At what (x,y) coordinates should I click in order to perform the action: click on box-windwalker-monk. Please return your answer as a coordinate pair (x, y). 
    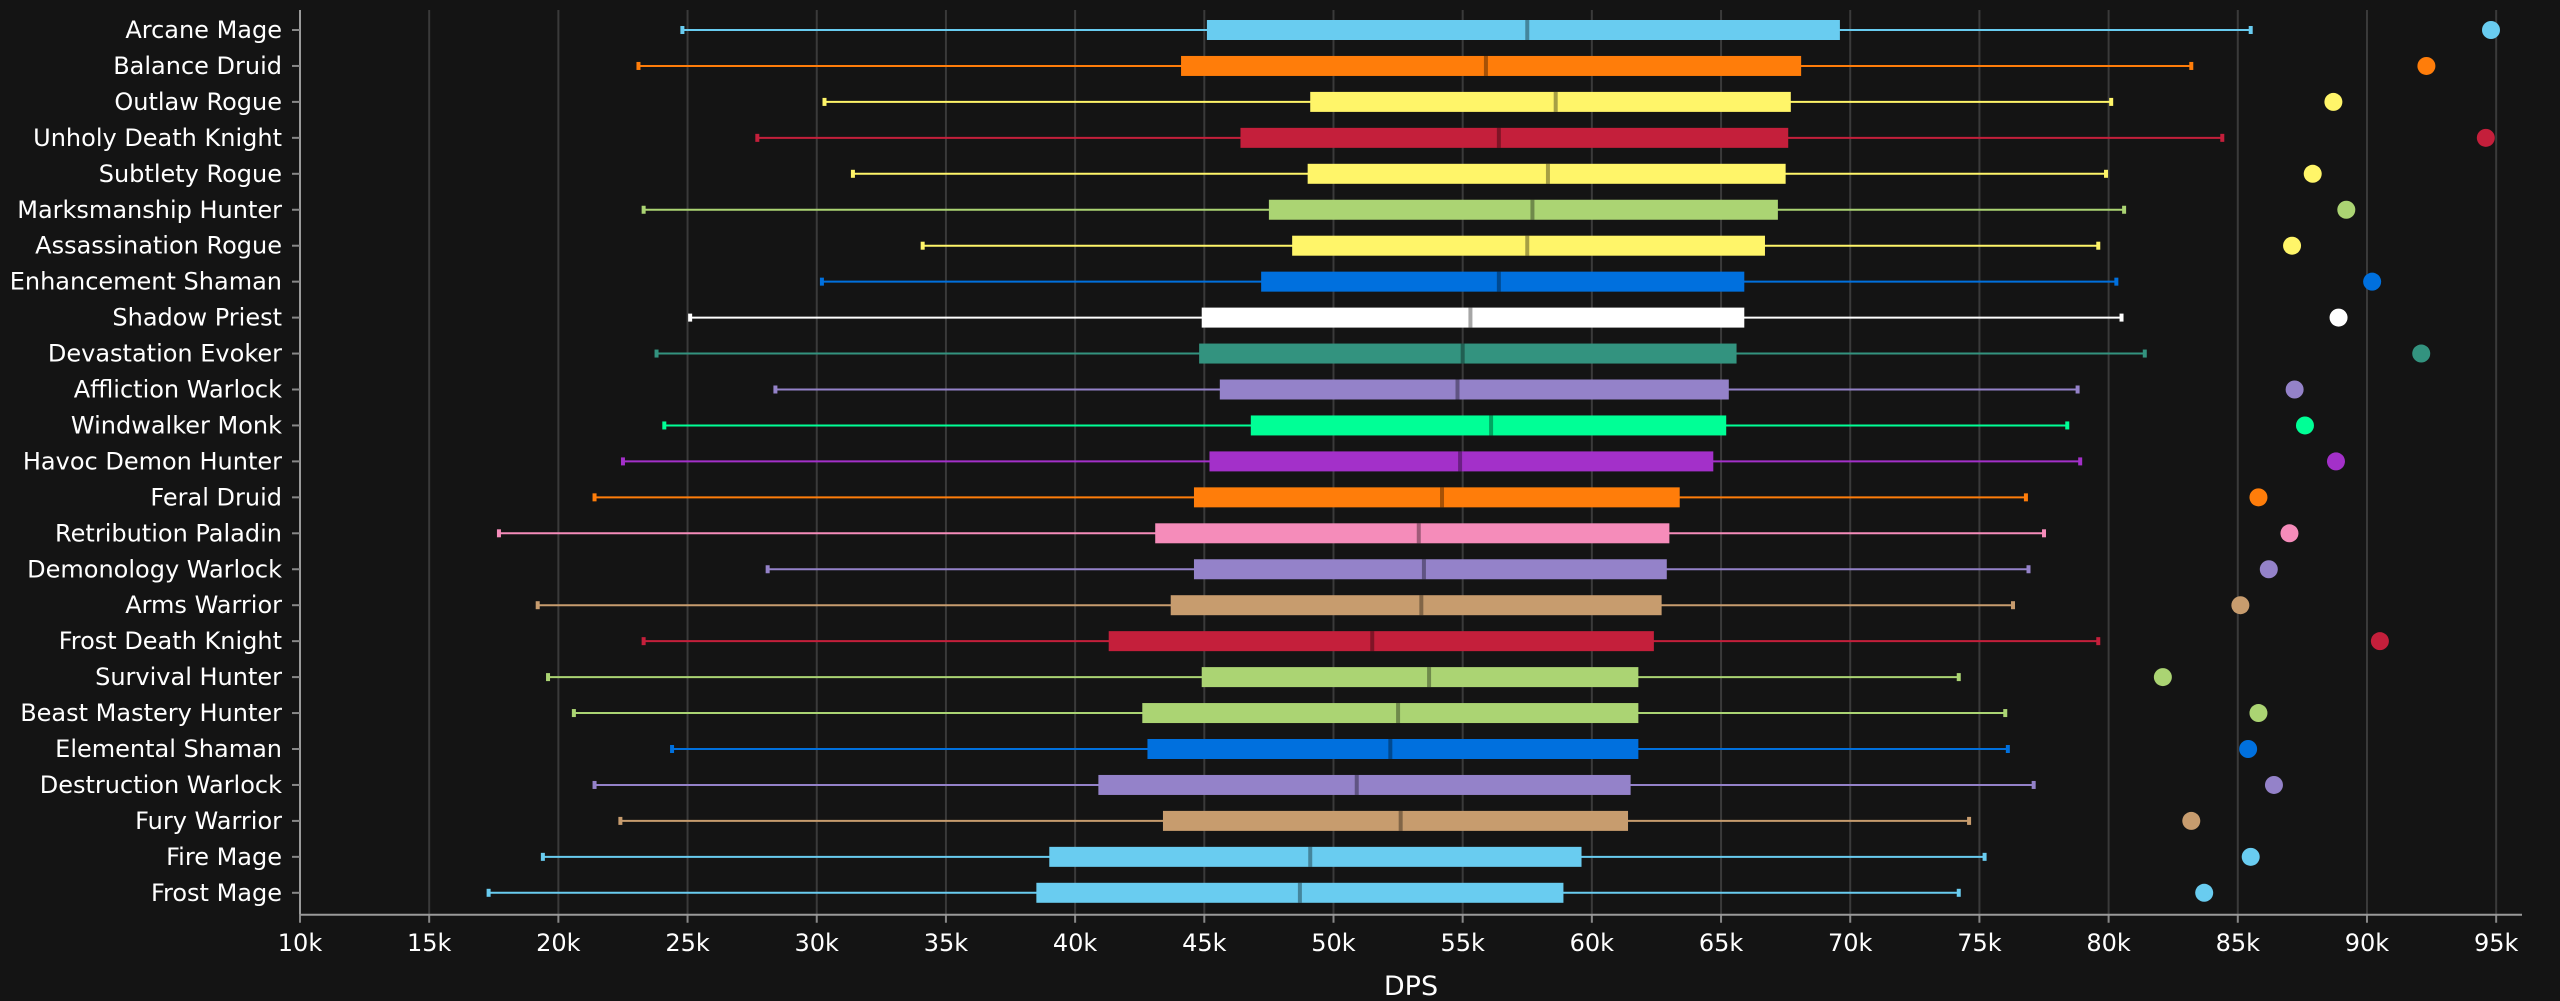
    Looking at the image, I should click on (1488, 425).